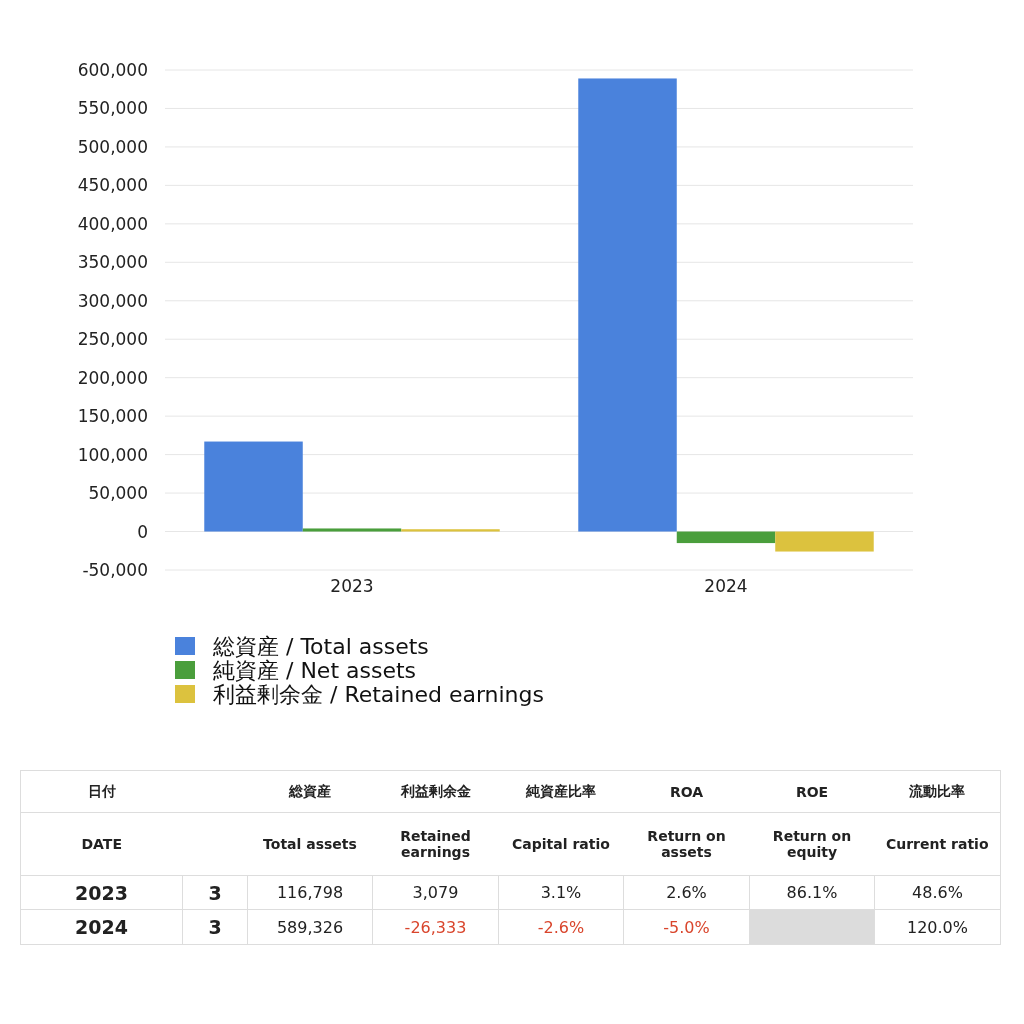 This screenshot has width=1024, height=1024. I want to click on text: 120.0%, so click(937, 927).